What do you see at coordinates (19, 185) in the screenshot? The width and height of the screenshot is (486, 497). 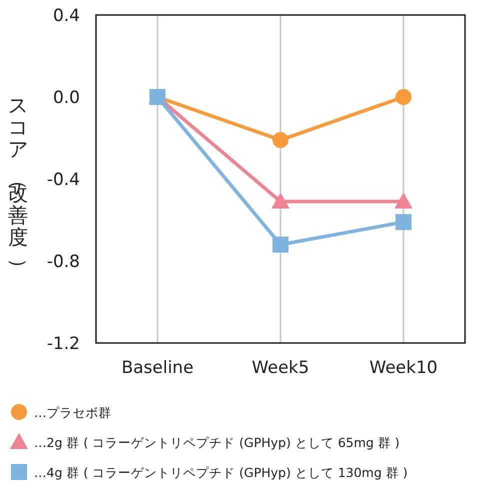 I see `ylabel: スコア（改善度）` at bounding box center [19, 185].